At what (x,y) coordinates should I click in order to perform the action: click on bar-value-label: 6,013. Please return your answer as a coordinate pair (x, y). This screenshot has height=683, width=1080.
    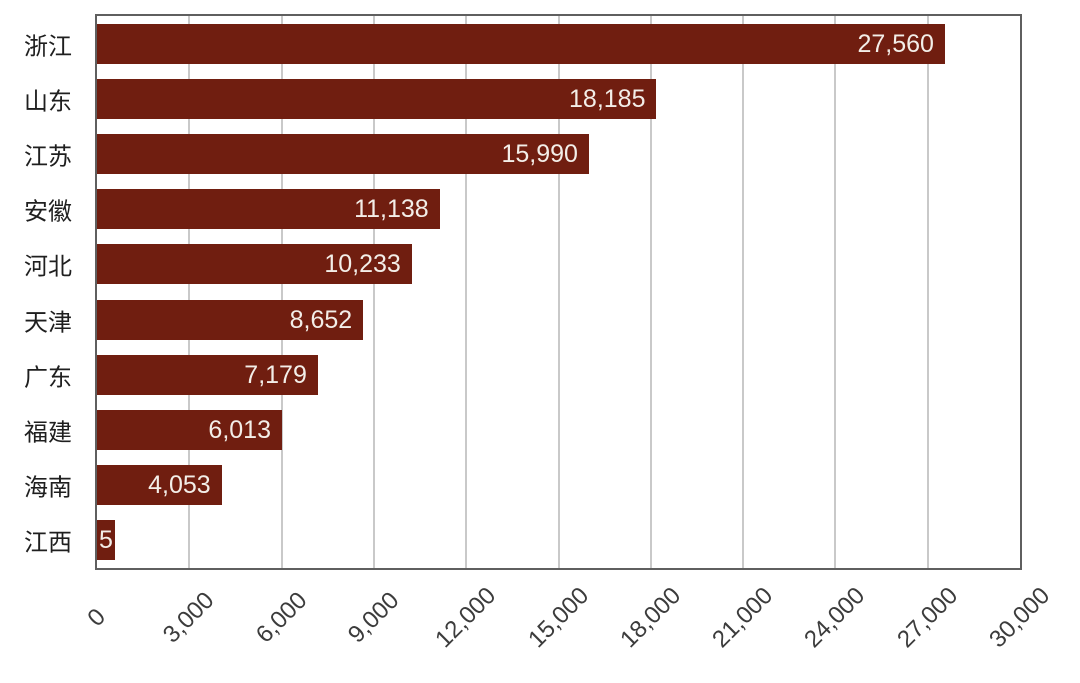
    Looking at the image, I should click on (239, 429).